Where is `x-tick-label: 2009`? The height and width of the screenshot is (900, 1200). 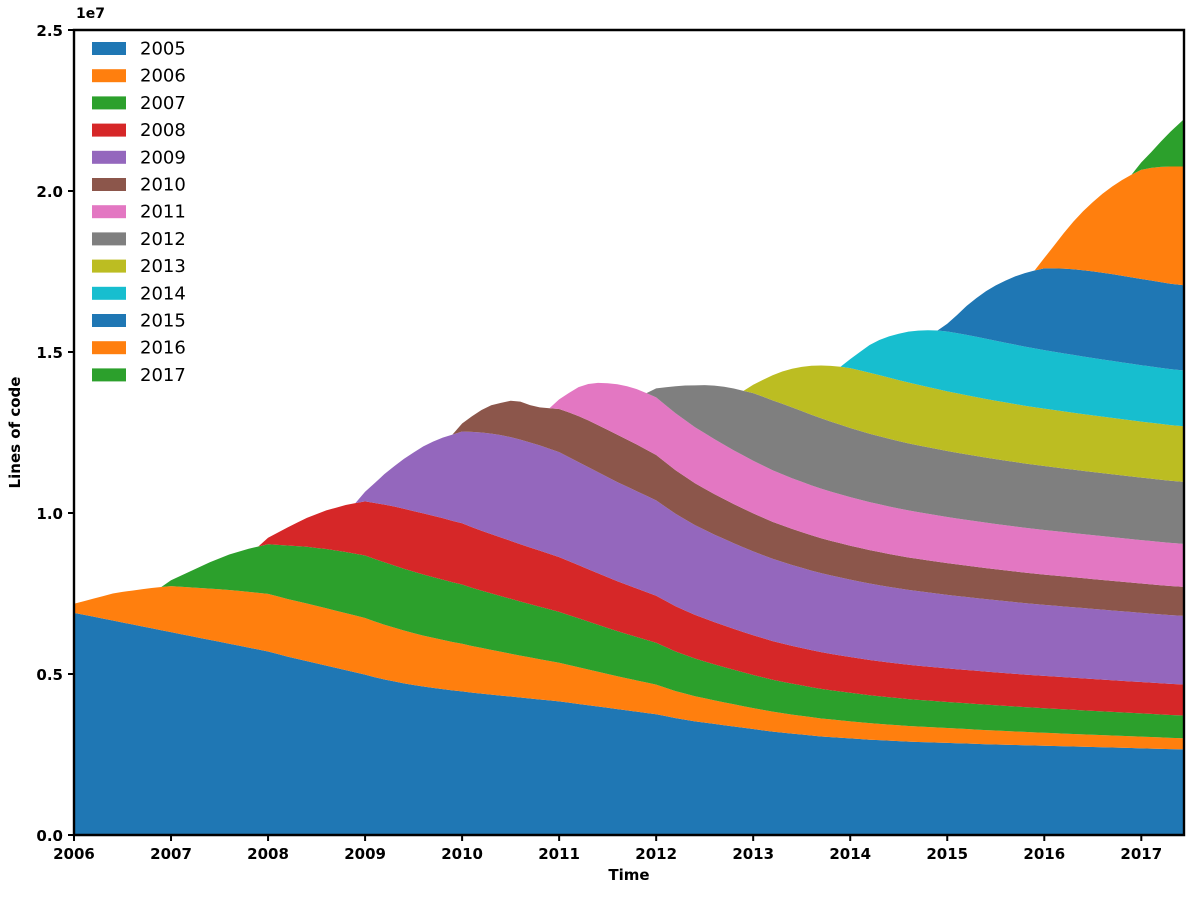
x-tick-label: 2009 is located at coordinates (365, 854).